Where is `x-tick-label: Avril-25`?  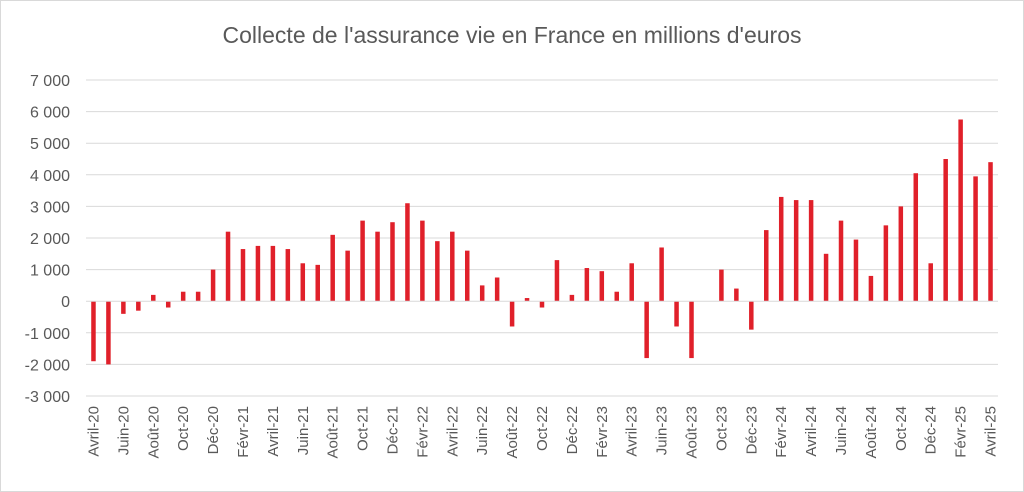 x-tick-label: Avril-25 is located at coordinates (991, 431).